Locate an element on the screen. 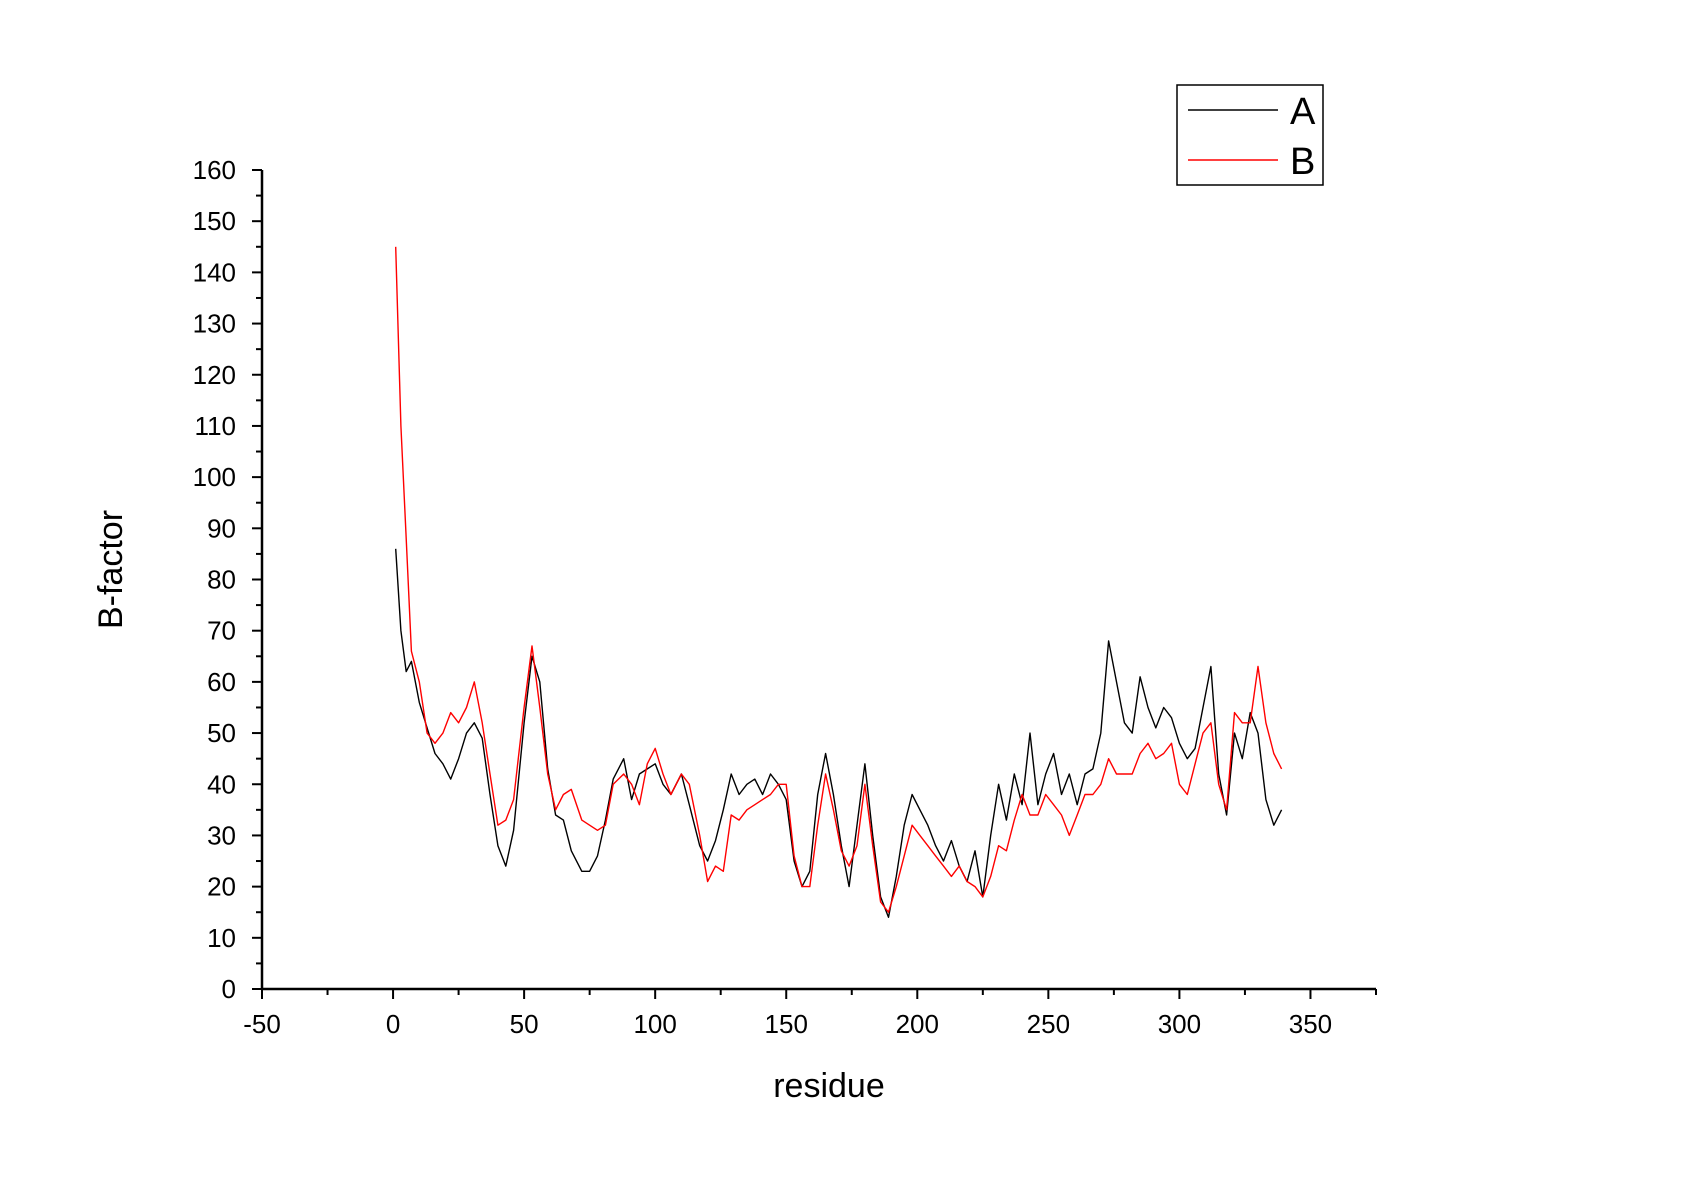 The width and height of the screenshot is (1703, 1192). legend: A B is located at coordinates (1250, 135).